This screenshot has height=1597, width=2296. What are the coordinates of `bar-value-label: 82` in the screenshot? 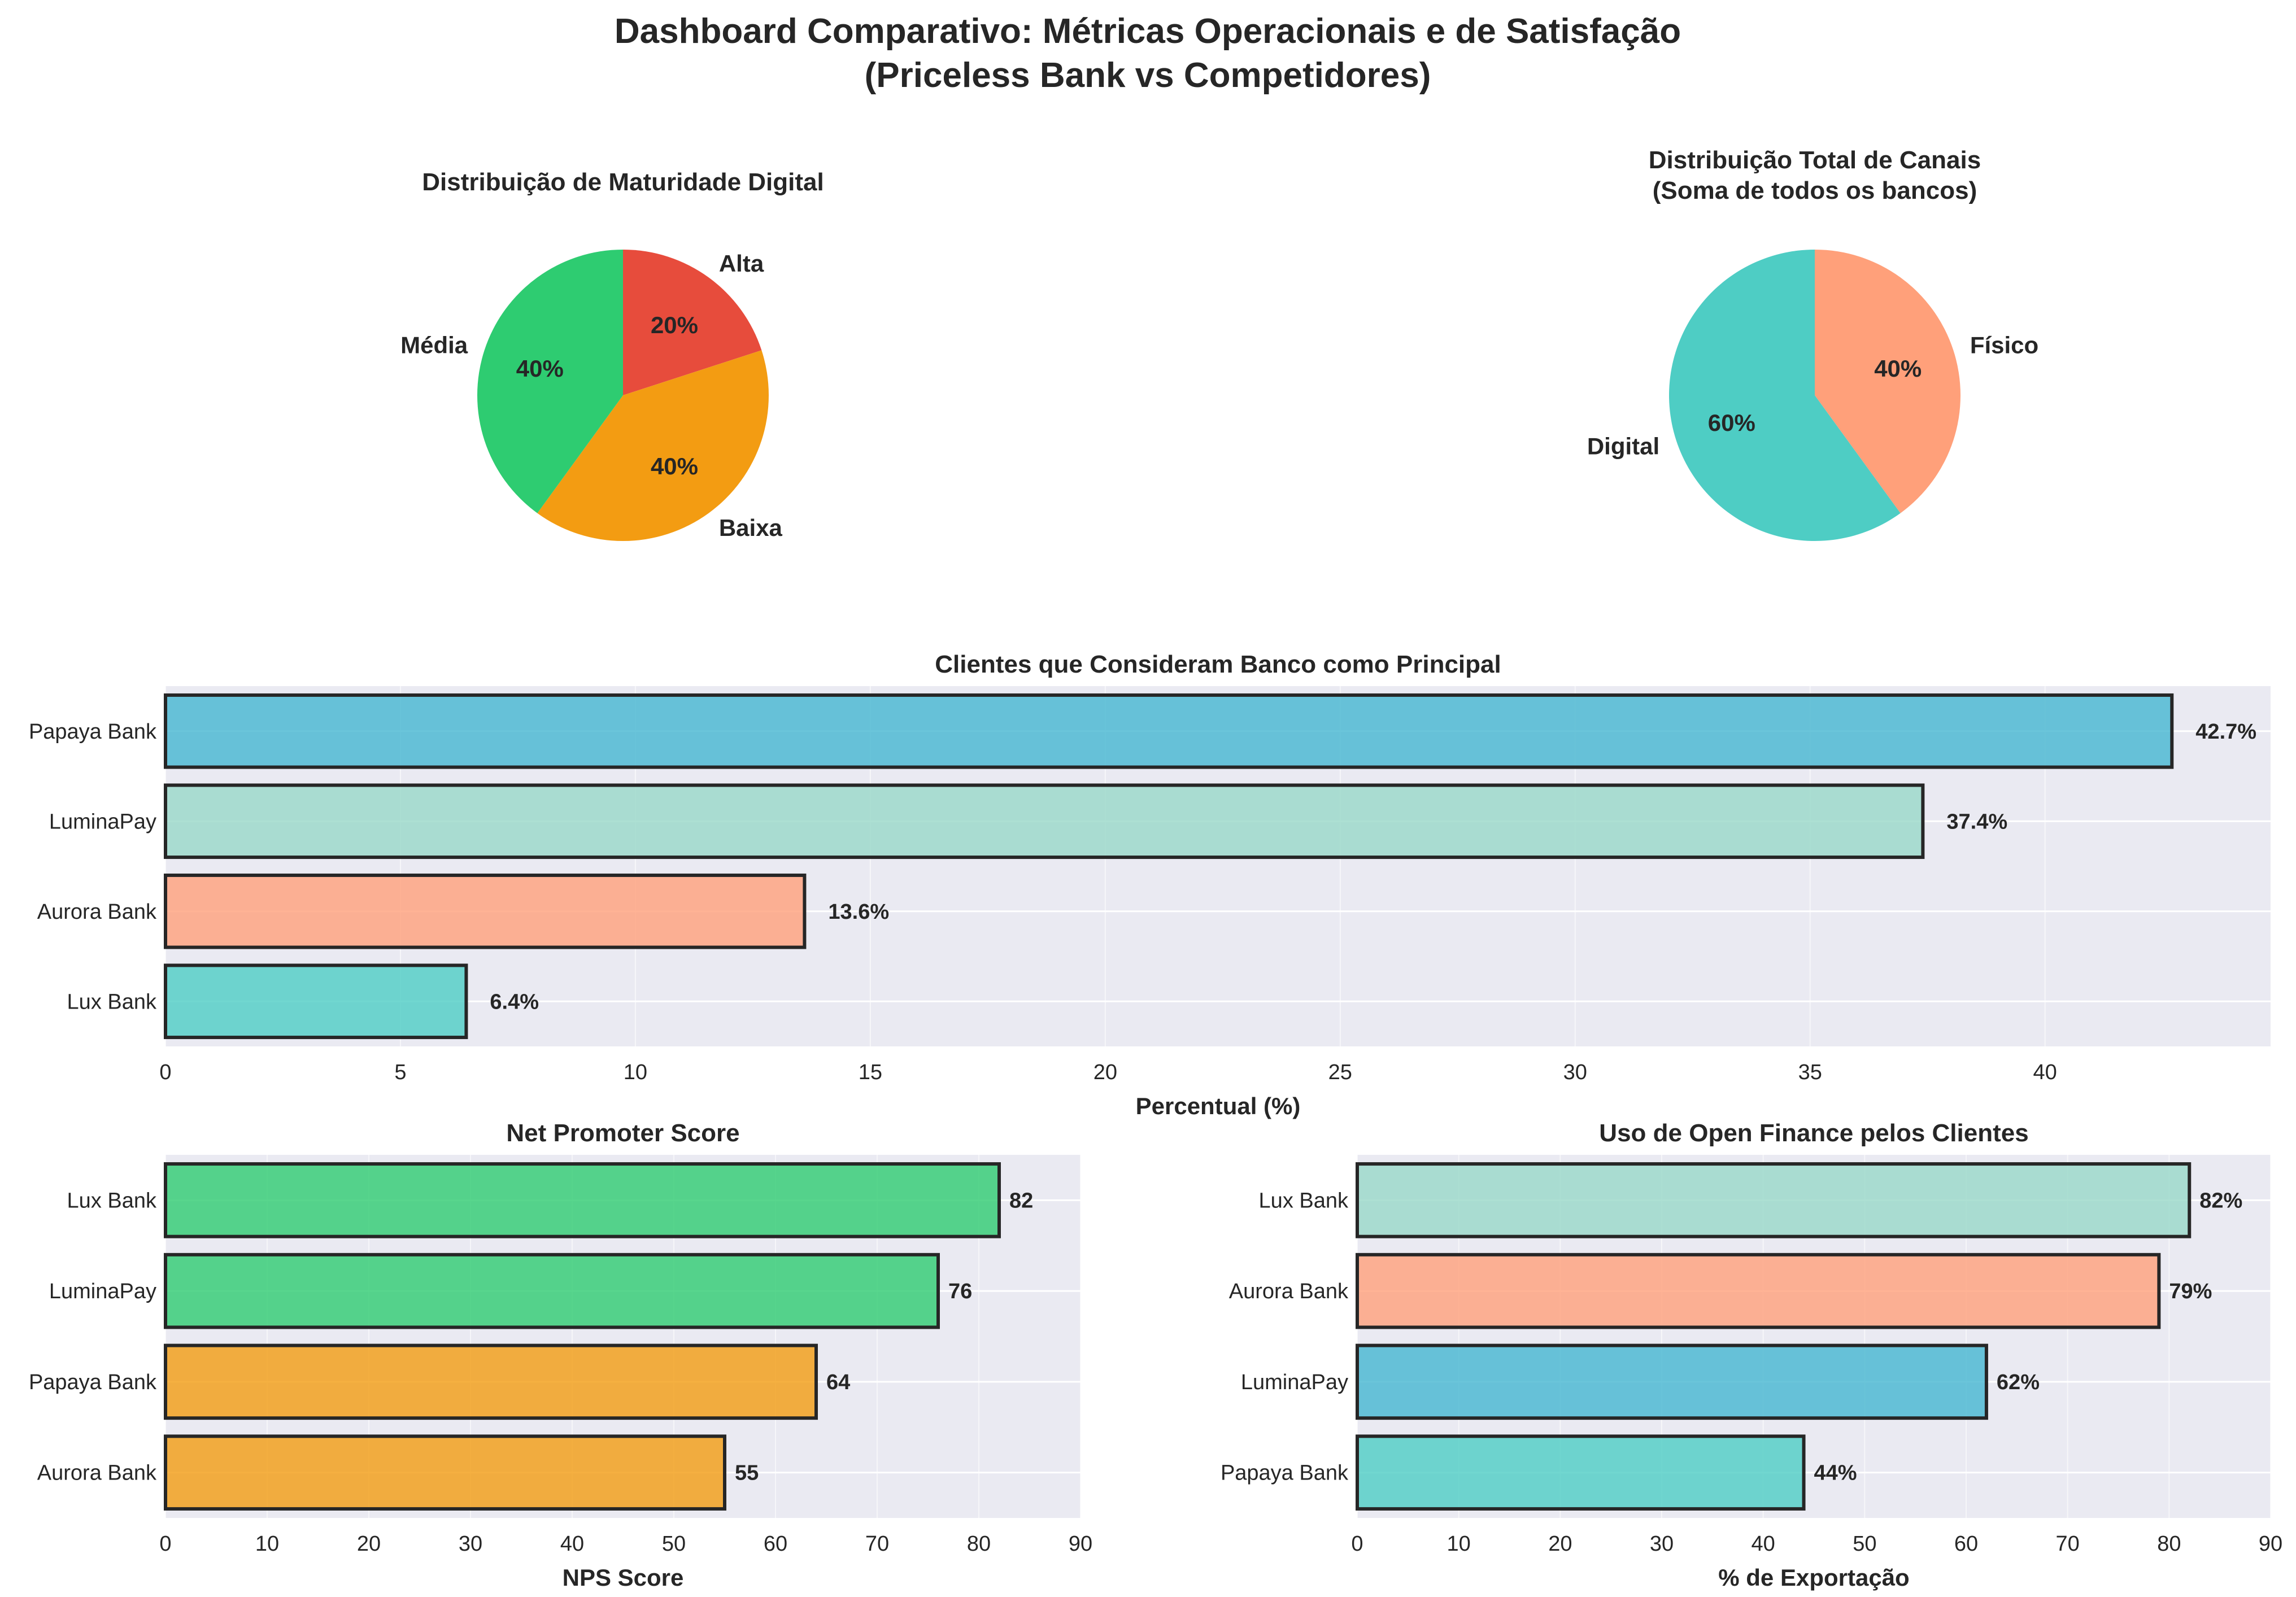 It's located at (1021, 1201).